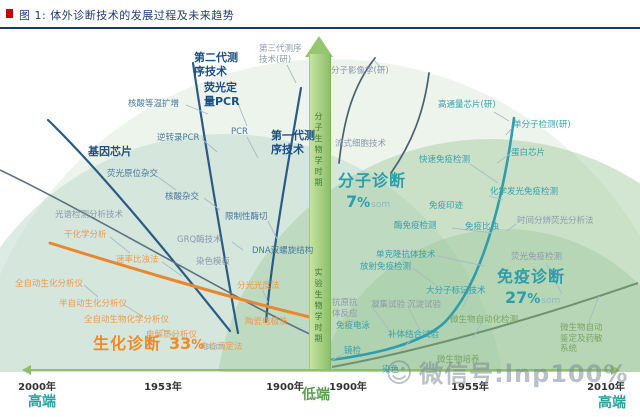  I want to click on technology-label: 高通量芯片(研), so click(467, 105).